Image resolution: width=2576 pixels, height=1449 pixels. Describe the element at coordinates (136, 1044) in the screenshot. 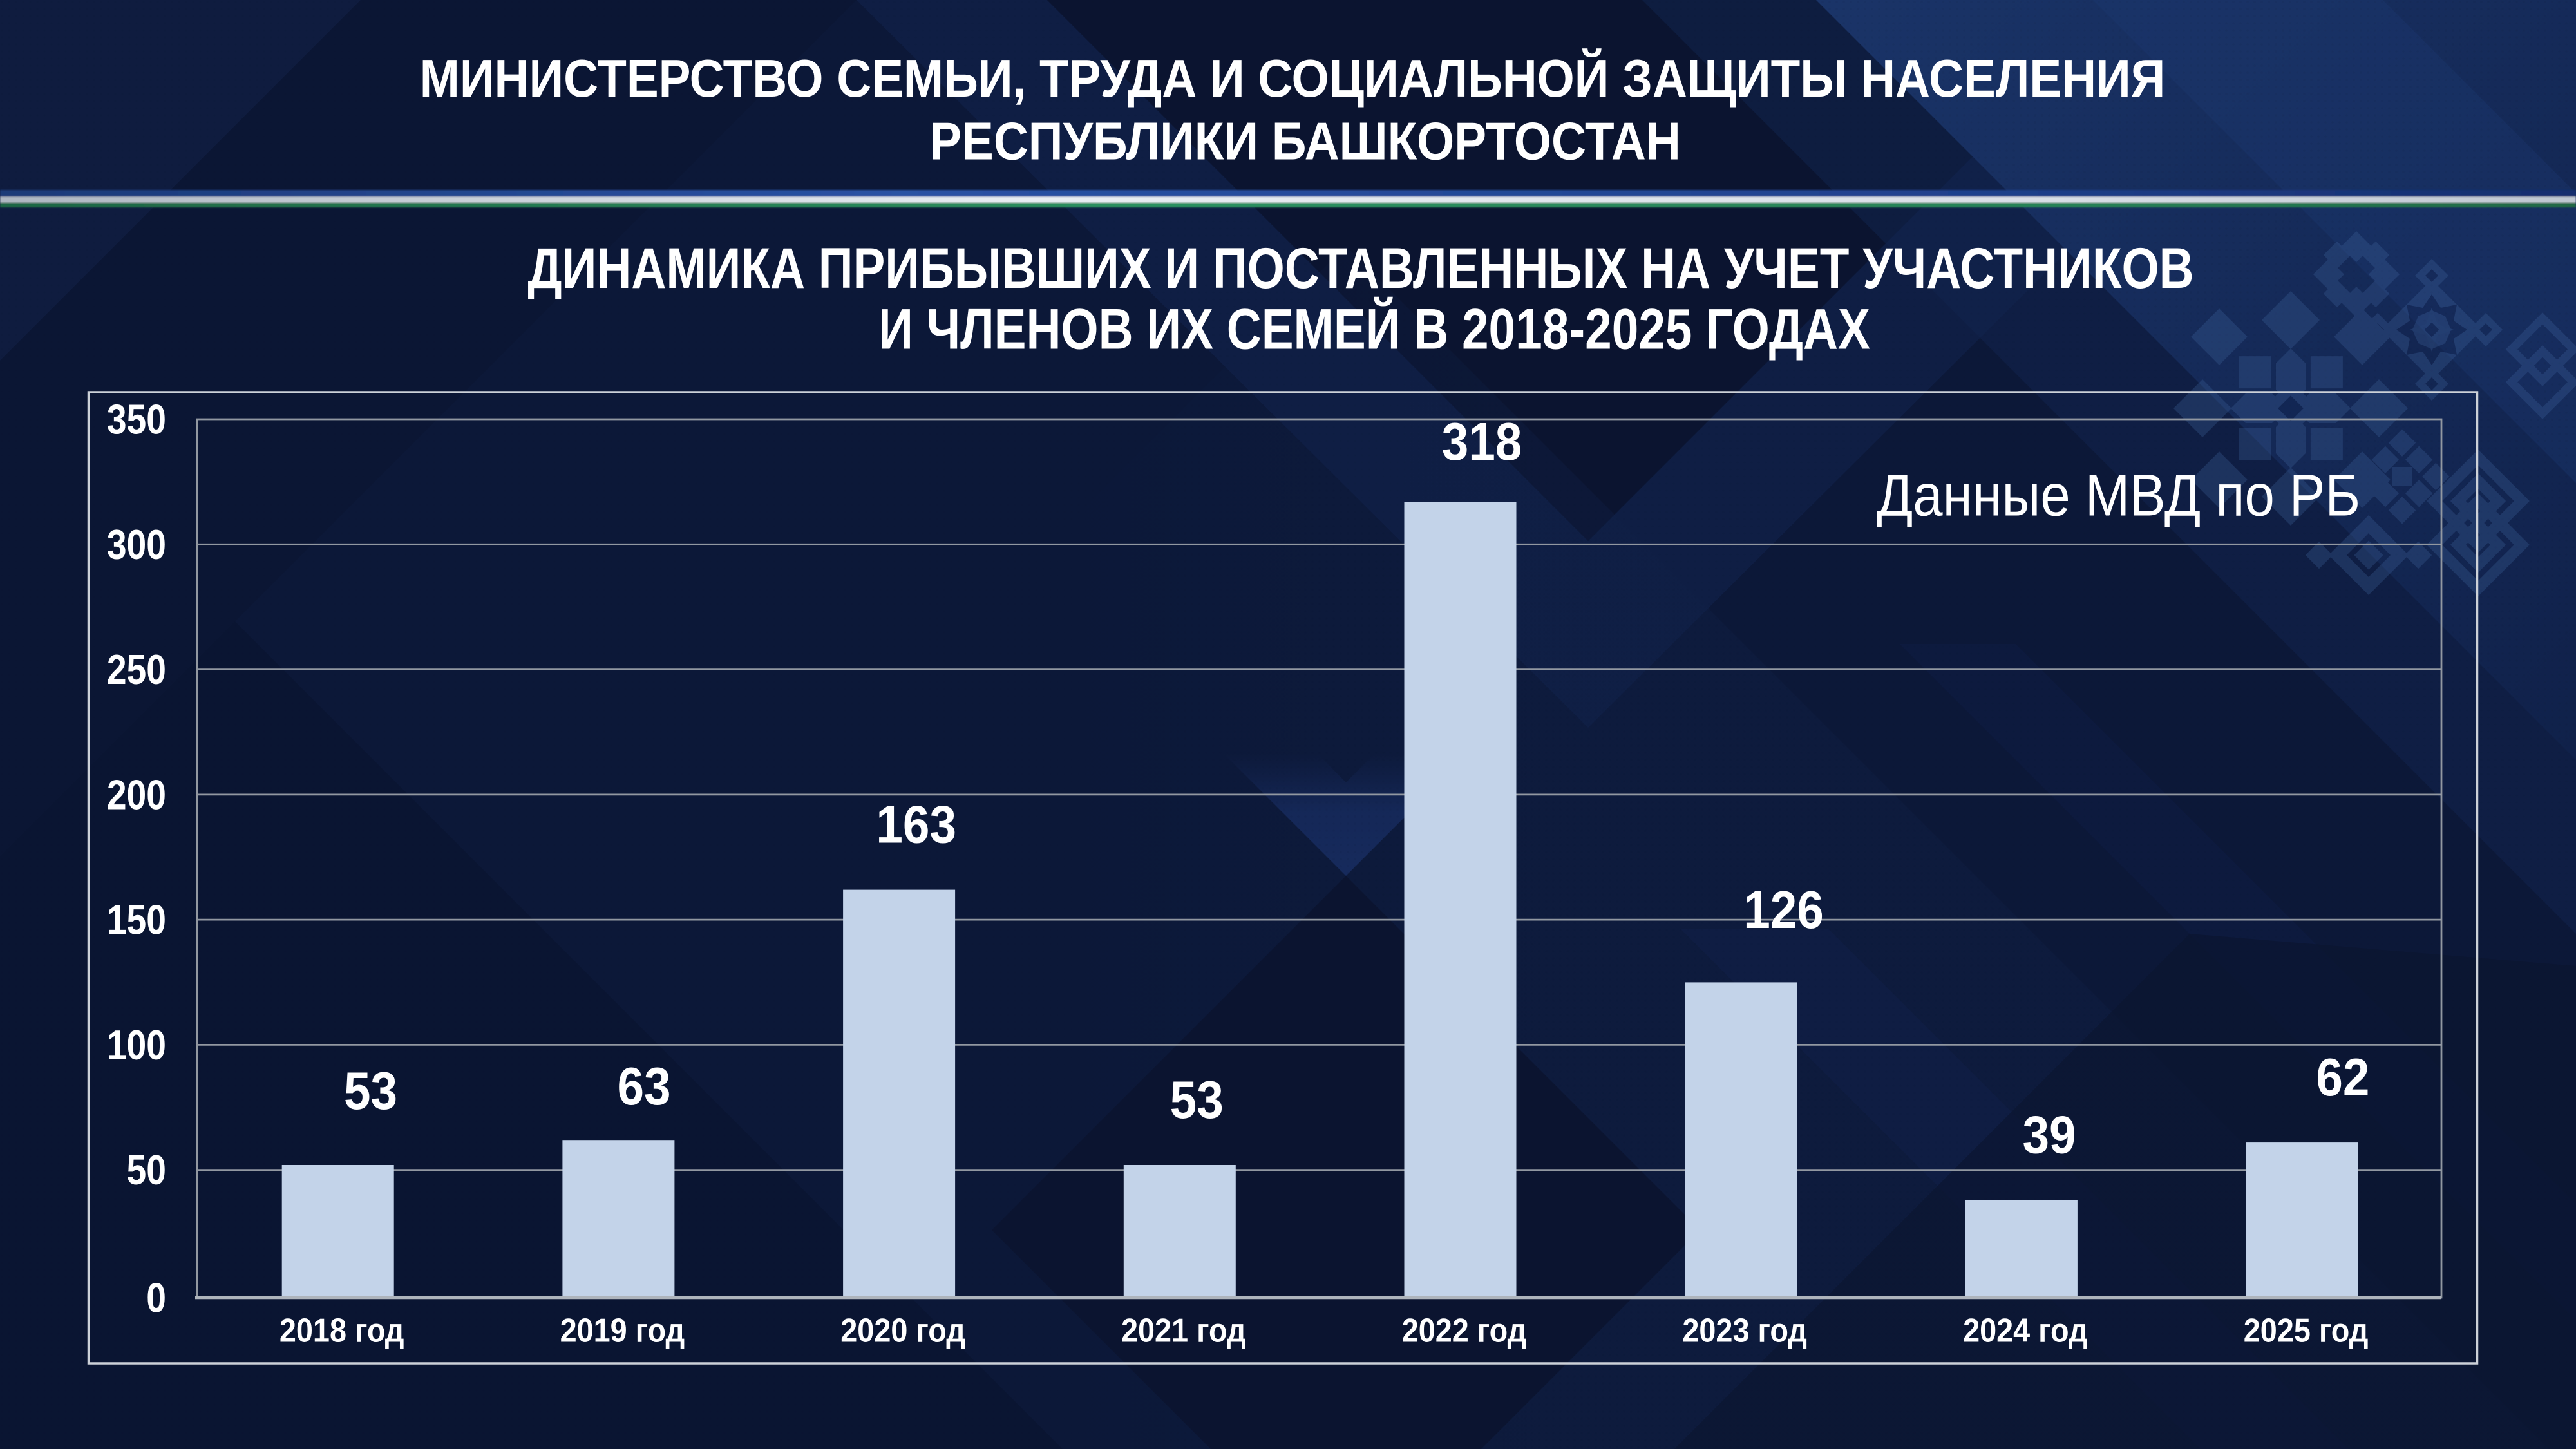

I see `svg-text: 100` at that location.